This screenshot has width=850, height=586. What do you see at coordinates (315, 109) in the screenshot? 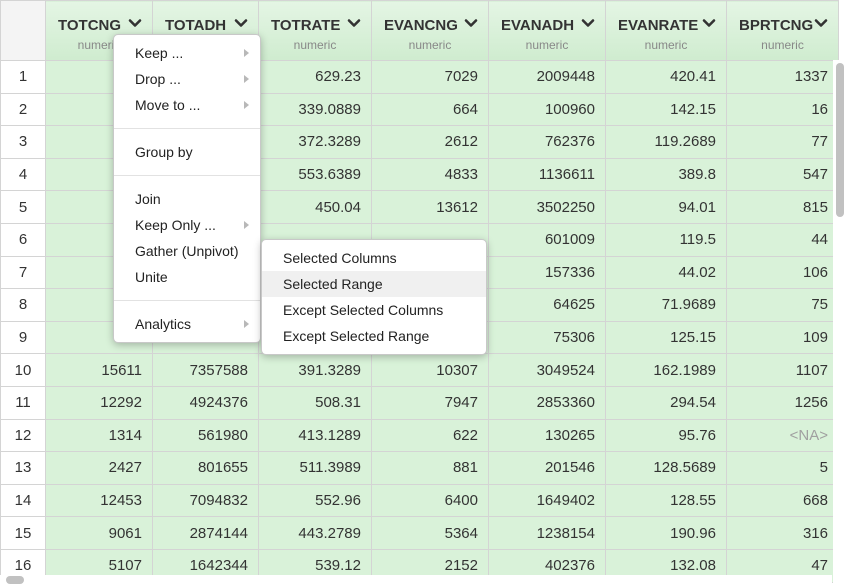
I see `table-cell: 339.0889` at bounding box center [315, 109].